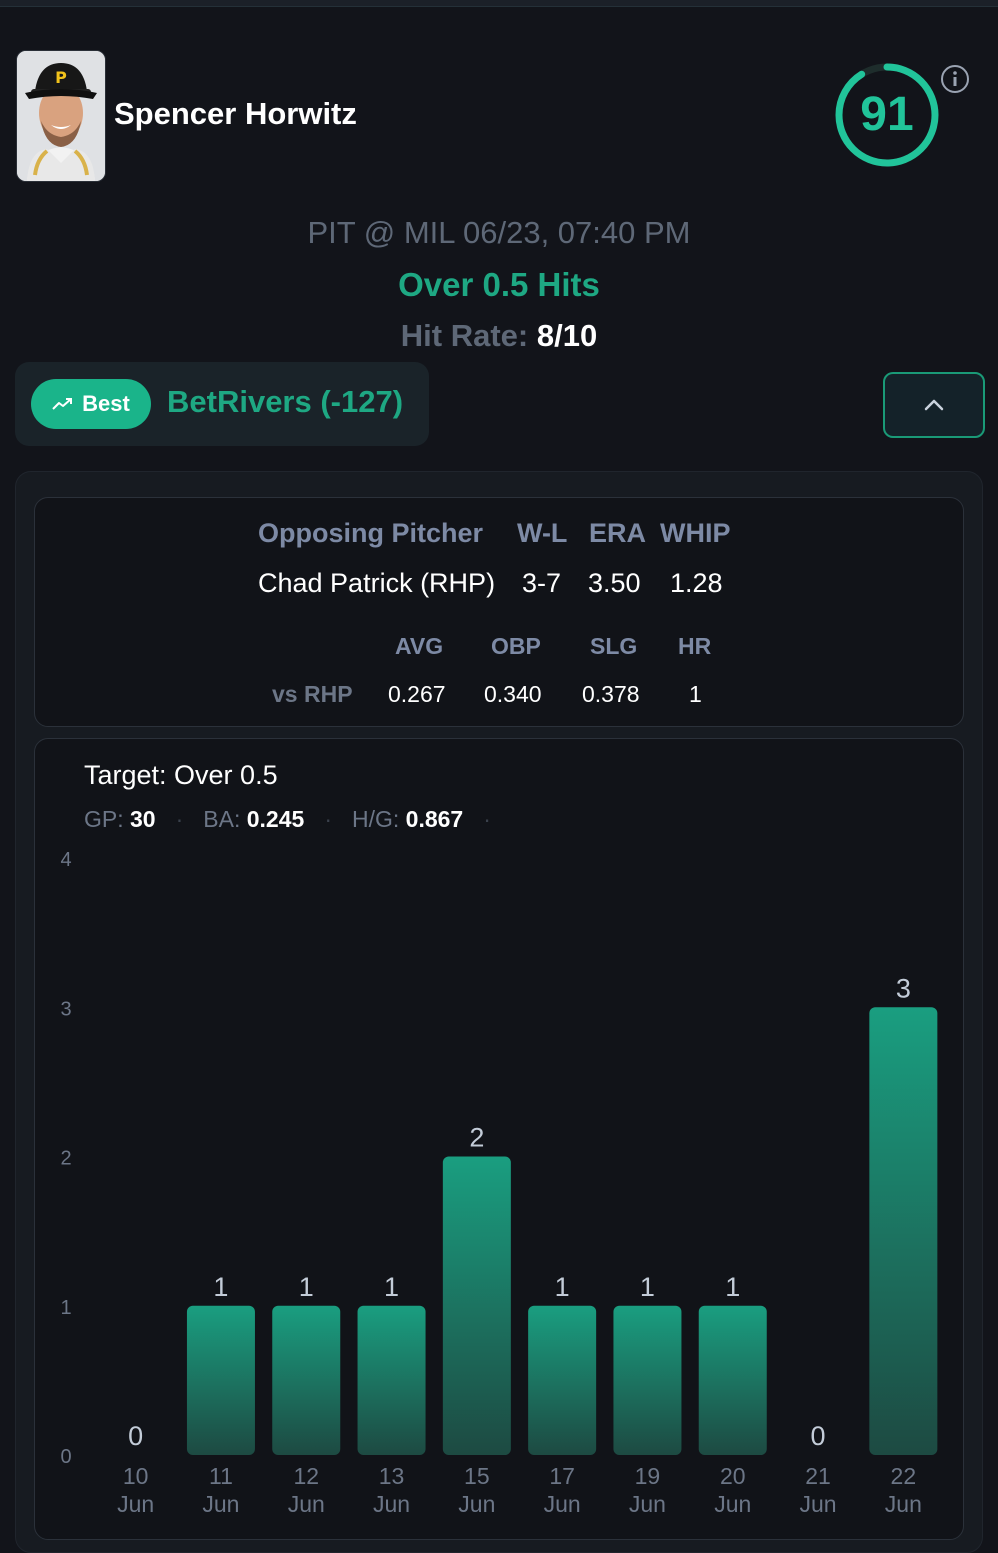 Image resolution: width=998 pixels, height=1553 pixels. What do you see at coordinates (499, 284) in the screenshot?
I see `prop-line: Over 0.5 Hits` at bounding box center [499, 284].